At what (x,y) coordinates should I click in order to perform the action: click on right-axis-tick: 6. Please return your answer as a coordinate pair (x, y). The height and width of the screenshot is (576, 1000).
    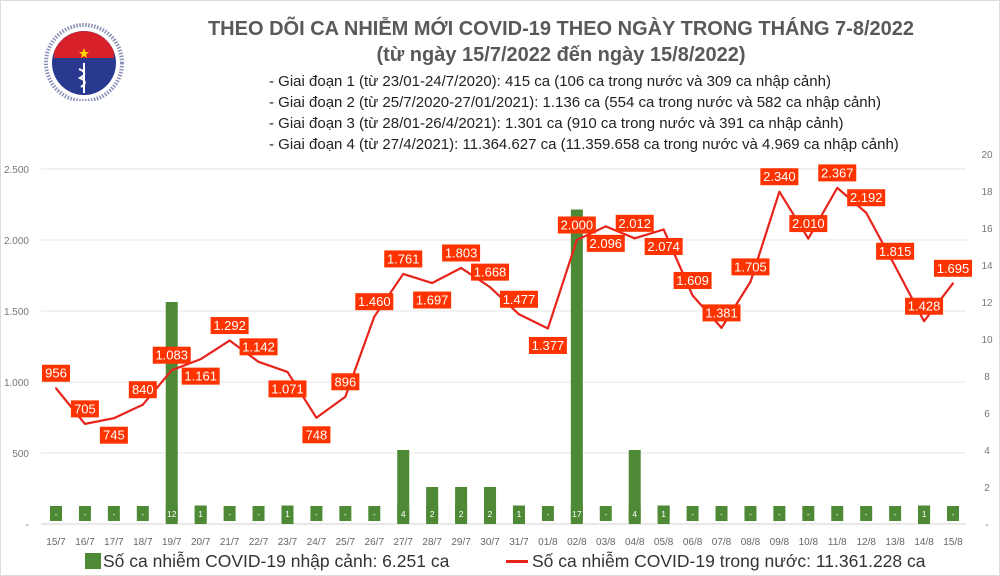
    Looking at the image, I should click on (987, 414).